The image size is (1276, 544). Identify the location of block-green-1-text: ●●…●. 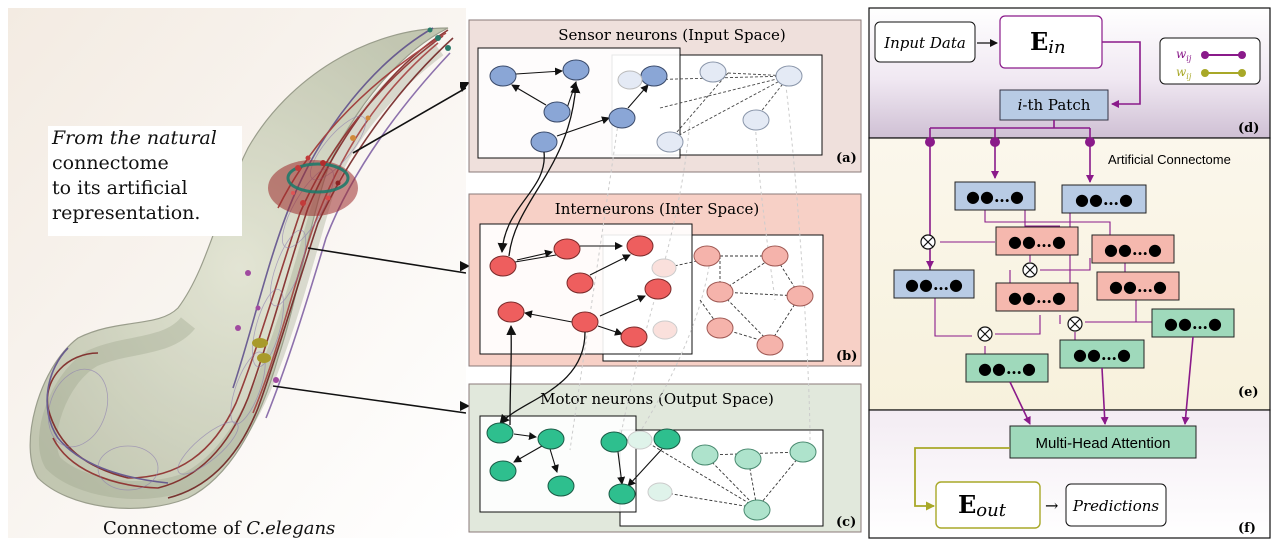
(1193, 323).